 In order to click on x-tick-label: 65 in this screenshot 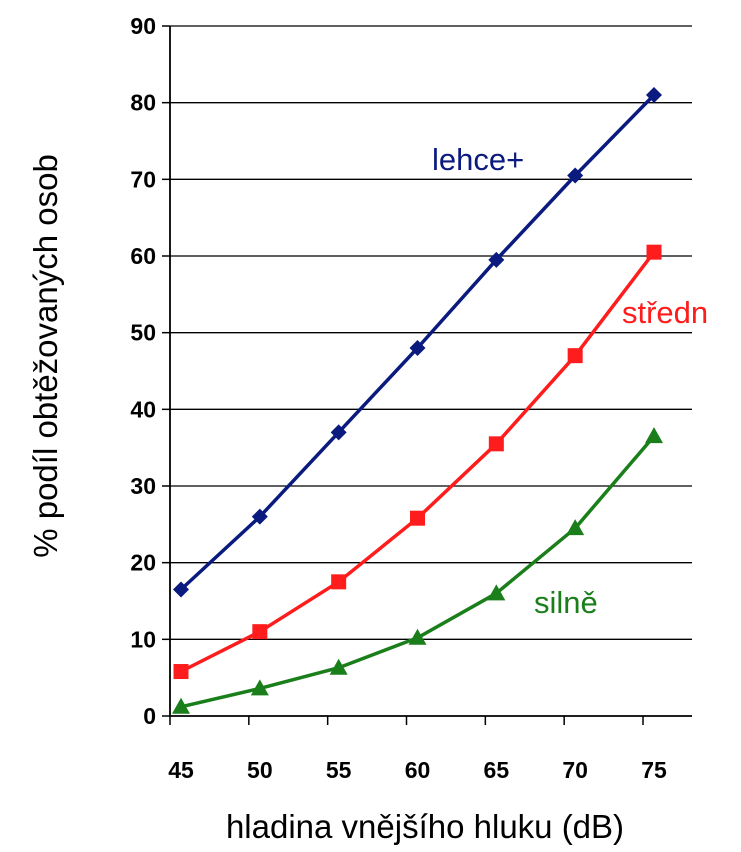, I will do `click(497, 770)`.